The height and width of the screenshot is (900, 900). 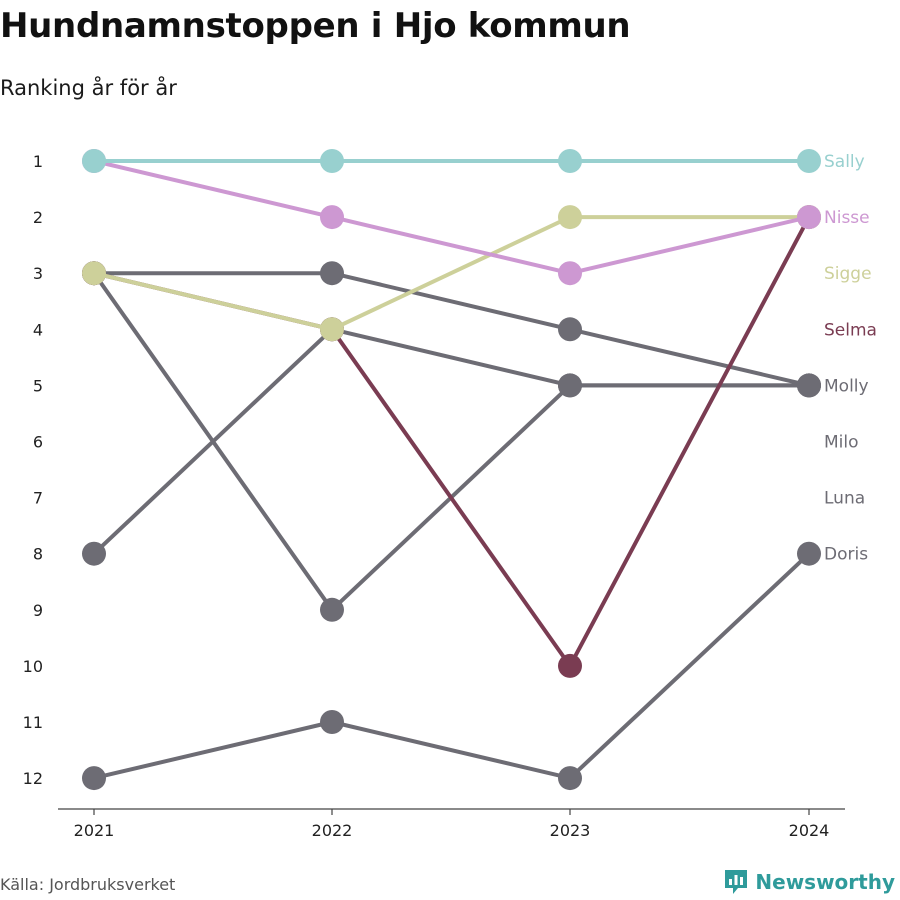 I want to click on point-doris-2023, so click(x=570, y=778).